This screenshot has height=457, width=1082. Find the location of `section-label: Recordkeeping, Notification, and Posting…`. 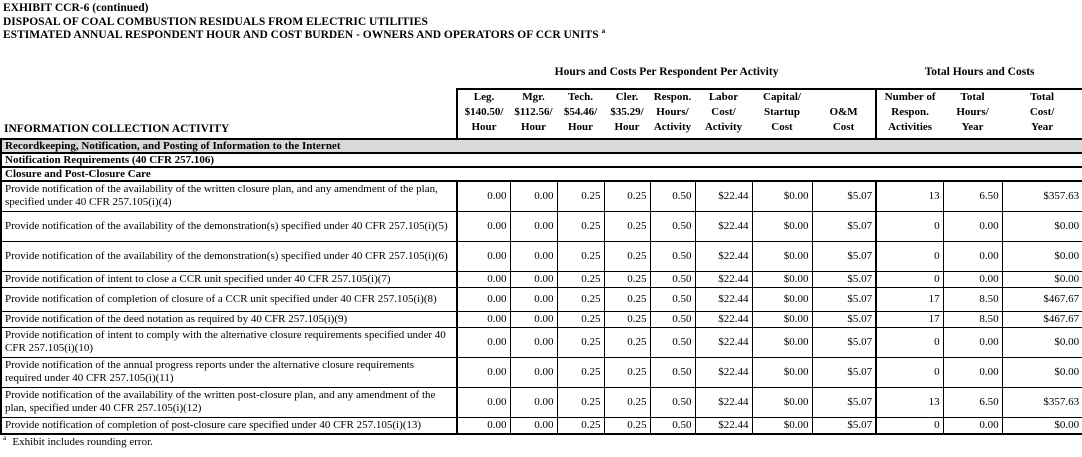

section-label: Recordkeeping, Notification, and Posting… is located at coordinates (541, 146).